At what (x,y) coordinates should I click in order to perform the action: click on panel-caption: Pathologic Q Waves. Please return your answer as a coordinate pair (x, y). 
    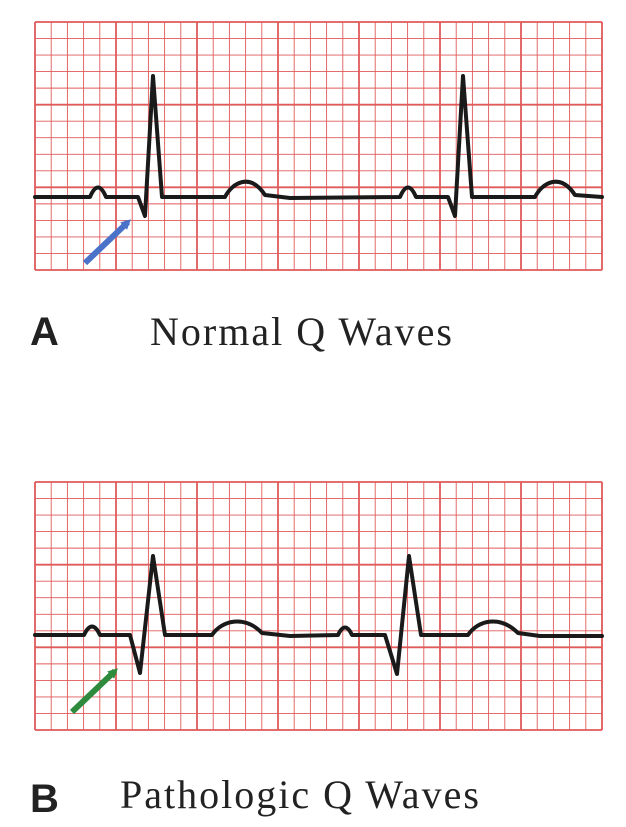
    Looking at the image, I should click on (300, 794).